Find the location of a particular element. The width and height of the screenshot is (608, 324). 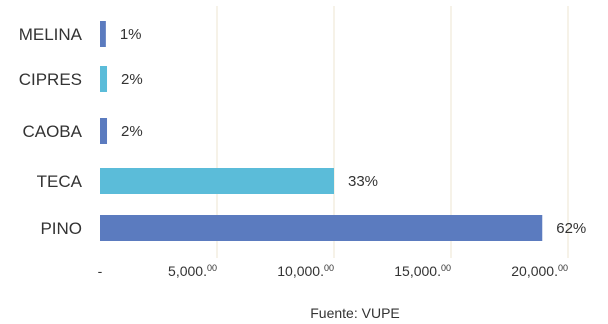

category-label-teca: TECA is located at coordinates (60, 181).